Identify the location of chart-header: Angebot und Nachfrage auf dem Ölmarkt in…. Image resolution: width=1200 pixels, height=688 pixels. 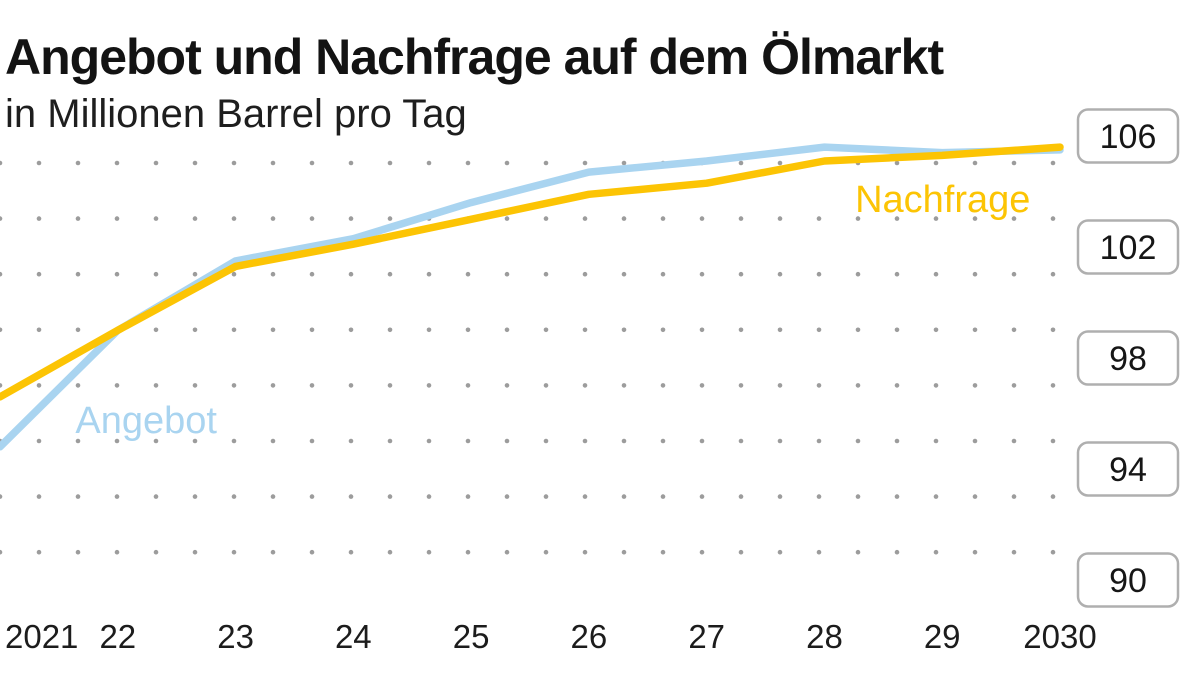
(474, 82).